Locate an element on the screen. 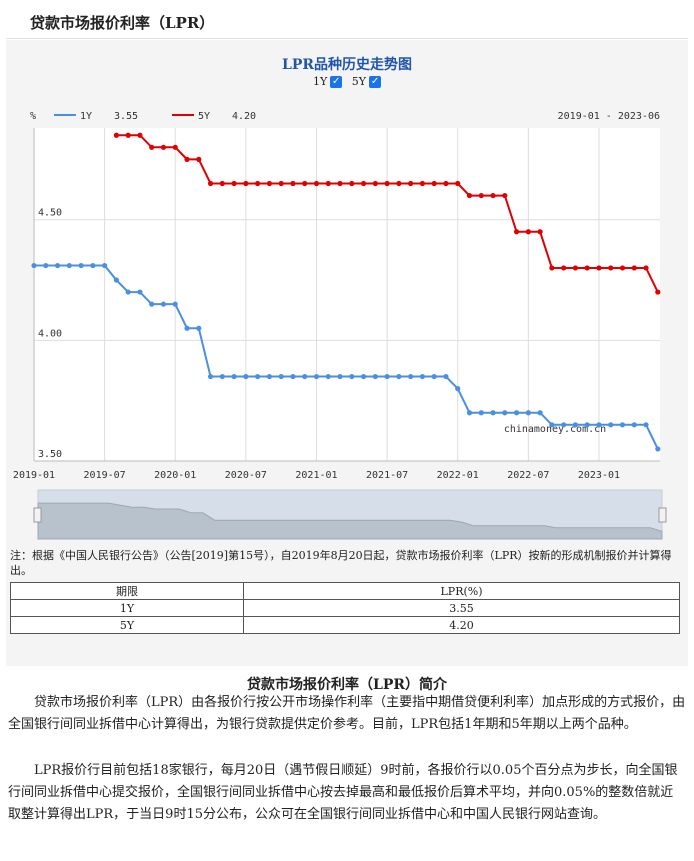 The width and height of the screenshot is (694, 861). cell-term: 5Y is located at coordinates (127, 625).